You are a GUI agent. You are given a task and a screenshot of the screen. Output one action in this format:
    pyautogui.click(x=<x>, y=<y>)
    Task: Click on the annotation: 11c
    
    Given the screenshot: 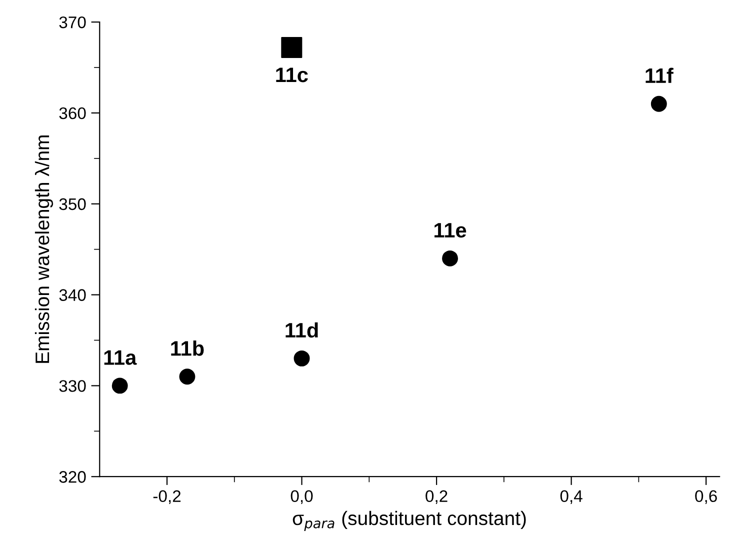 What is the action you would take?
    pyautogui.click(x=292, y=75)
    